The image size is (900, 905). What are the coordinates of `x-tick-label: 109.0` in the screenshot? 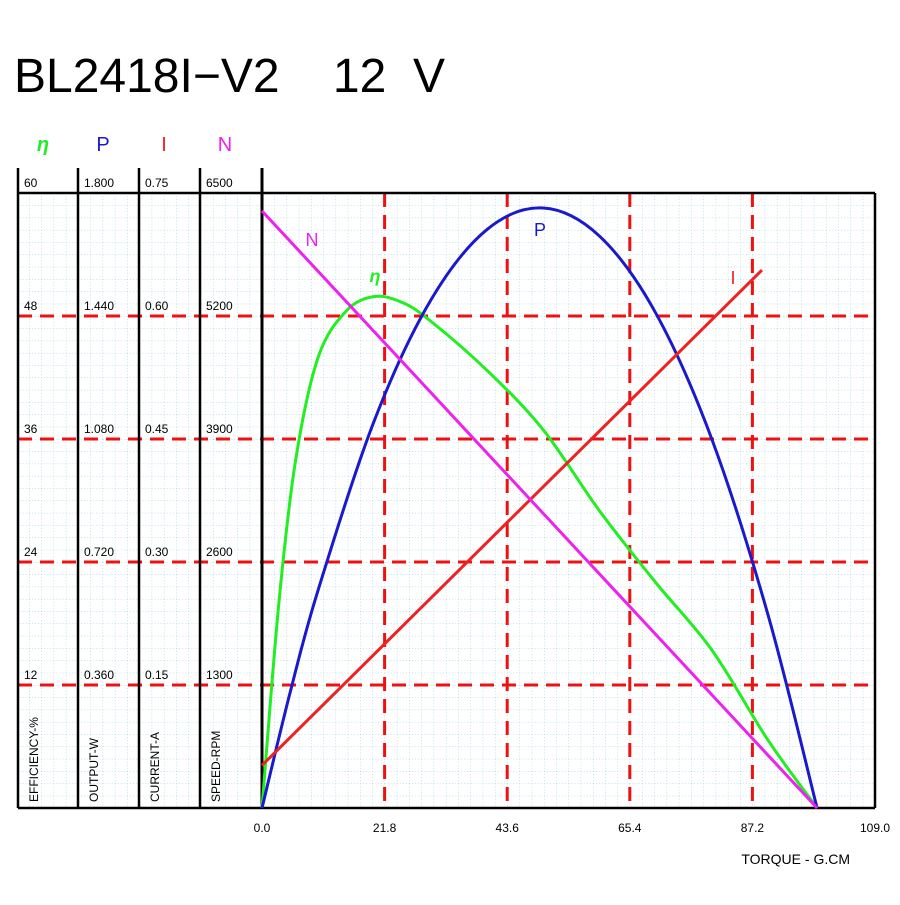 It's located at (875, 828).